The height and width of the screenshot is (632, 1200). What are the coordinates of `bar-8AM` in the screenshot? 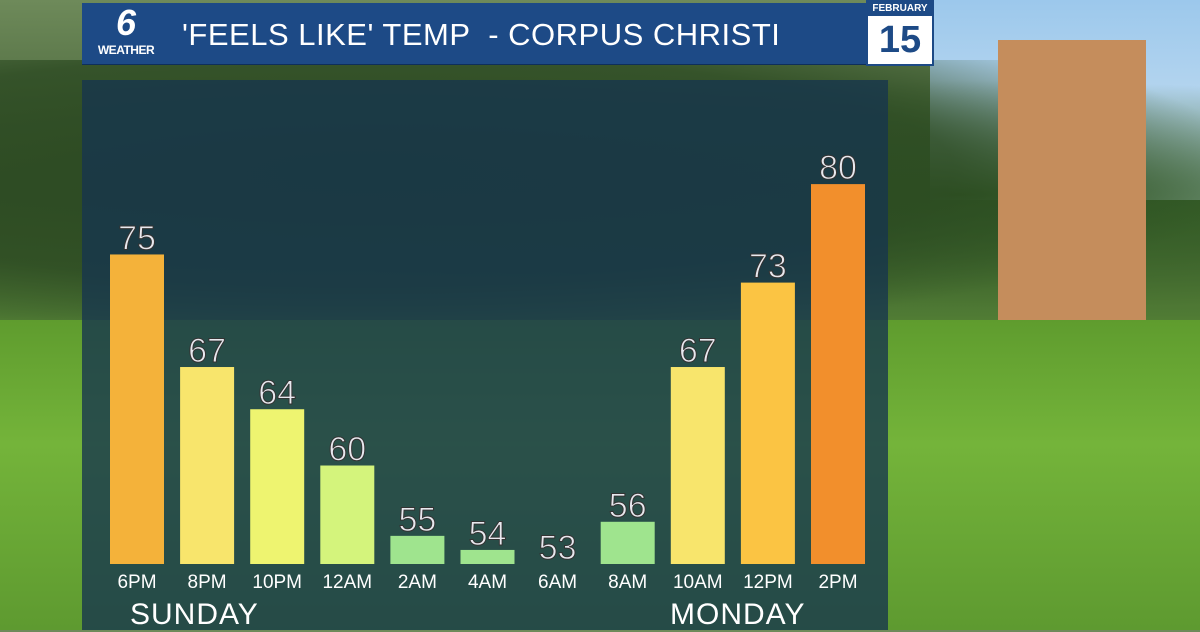 It's located at (627, 542).